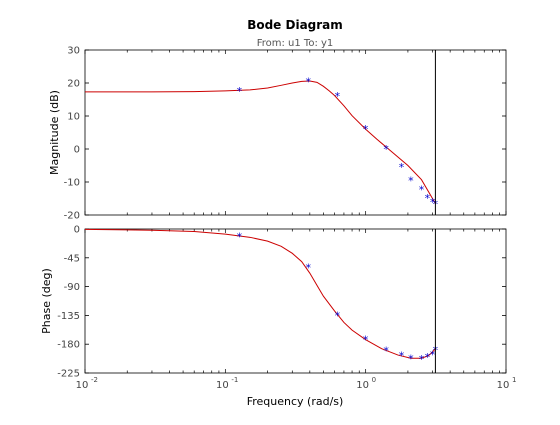  I want to click on magnitude-ytick-label: 20, so click(73, 84).